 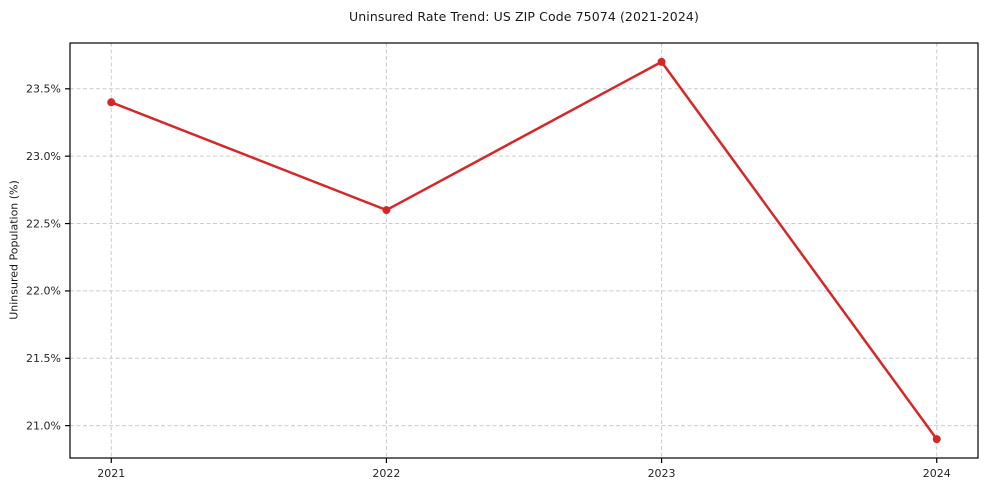 I want to click on x-tick-label: 2023, so click(x=662, y=473).